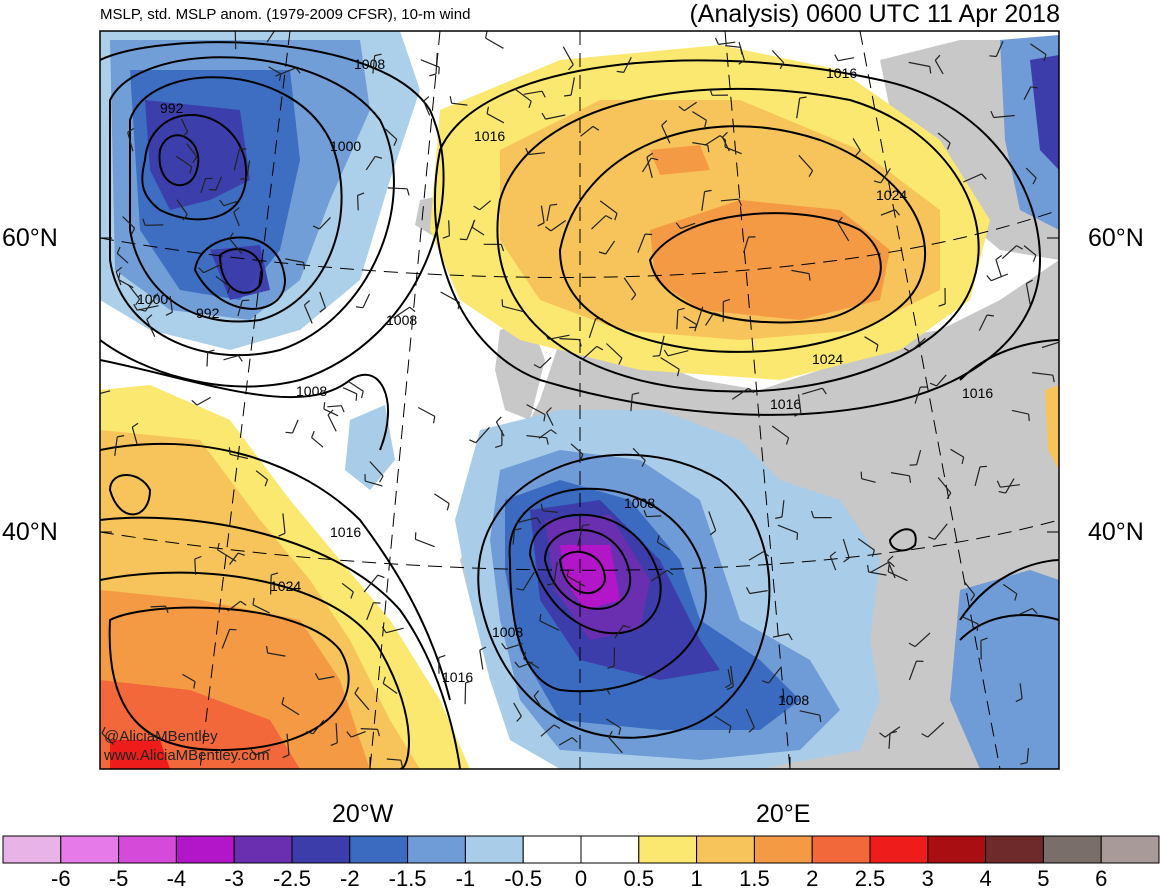  What do you see at coordinates (639, 878) in the screenshot?
I see `colorbar-tick-label: 0.5` at bounding box center [639, 878].